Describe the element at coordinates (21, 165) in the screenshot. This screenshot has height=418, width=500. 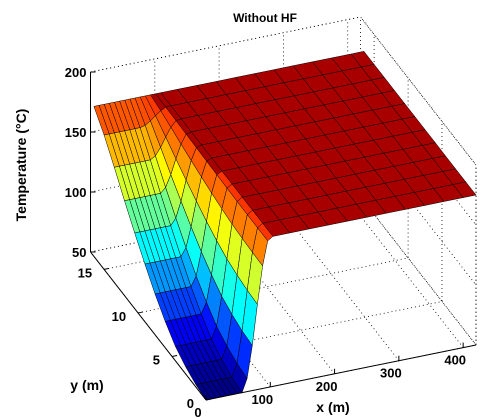
I see `z-axis-label: Temperature (°C)` at that location.